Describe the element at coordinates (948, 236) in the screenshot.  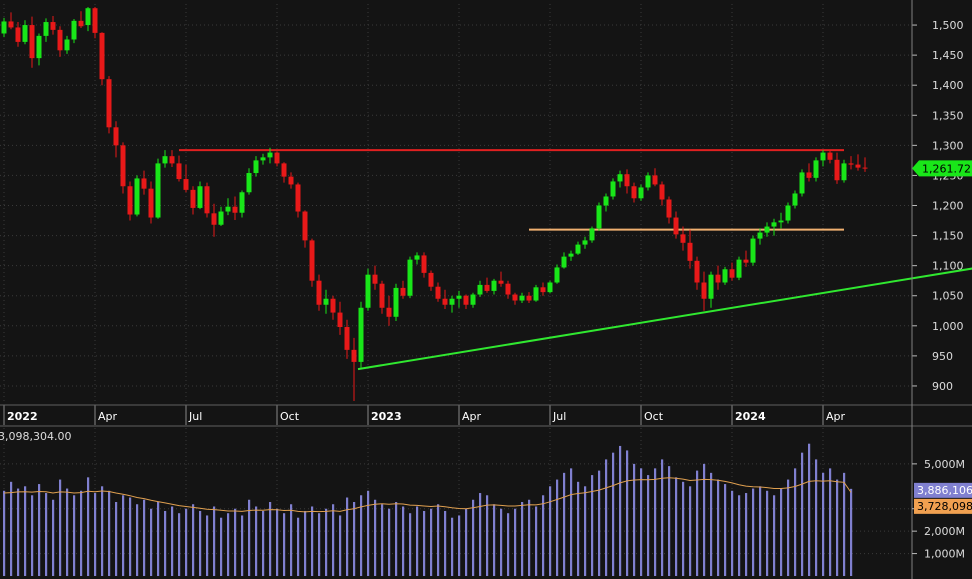
I see `price-tick-label: 1,150` at that location.